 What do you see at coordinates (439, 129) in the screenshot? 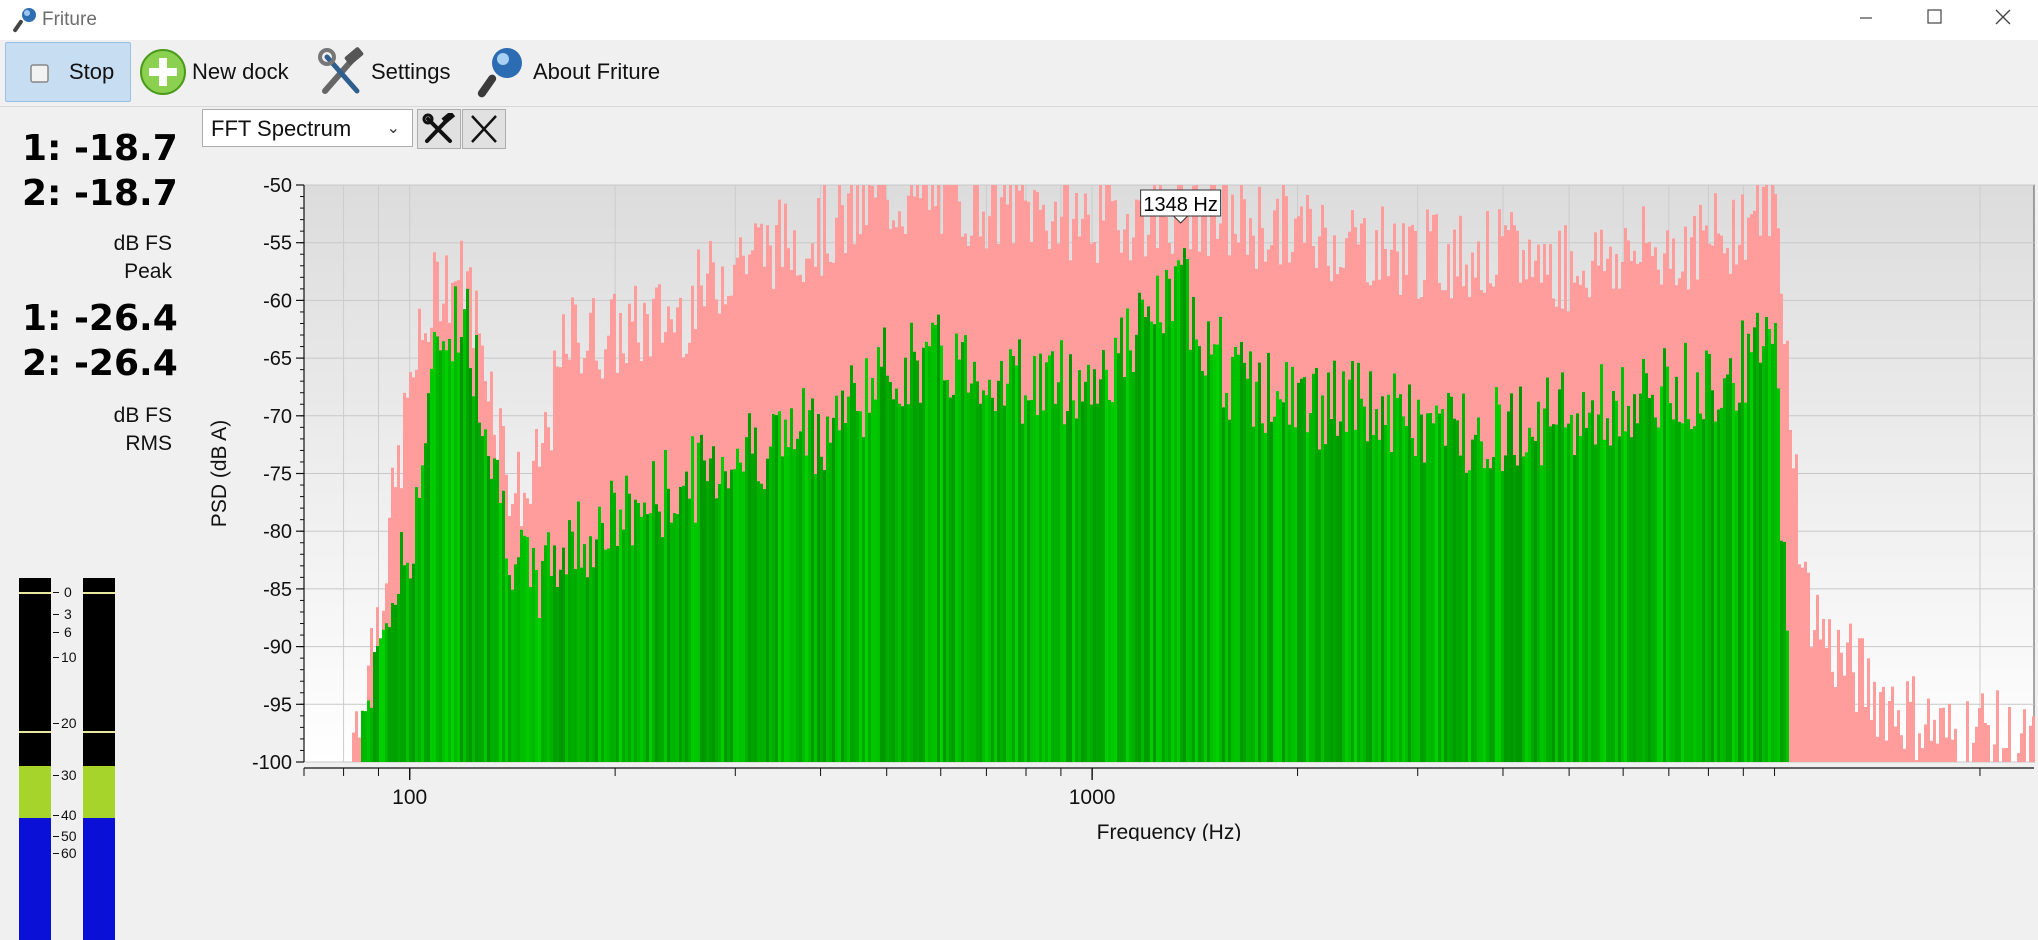
I see `dock-settings-button` at bounding box center [439, 129].